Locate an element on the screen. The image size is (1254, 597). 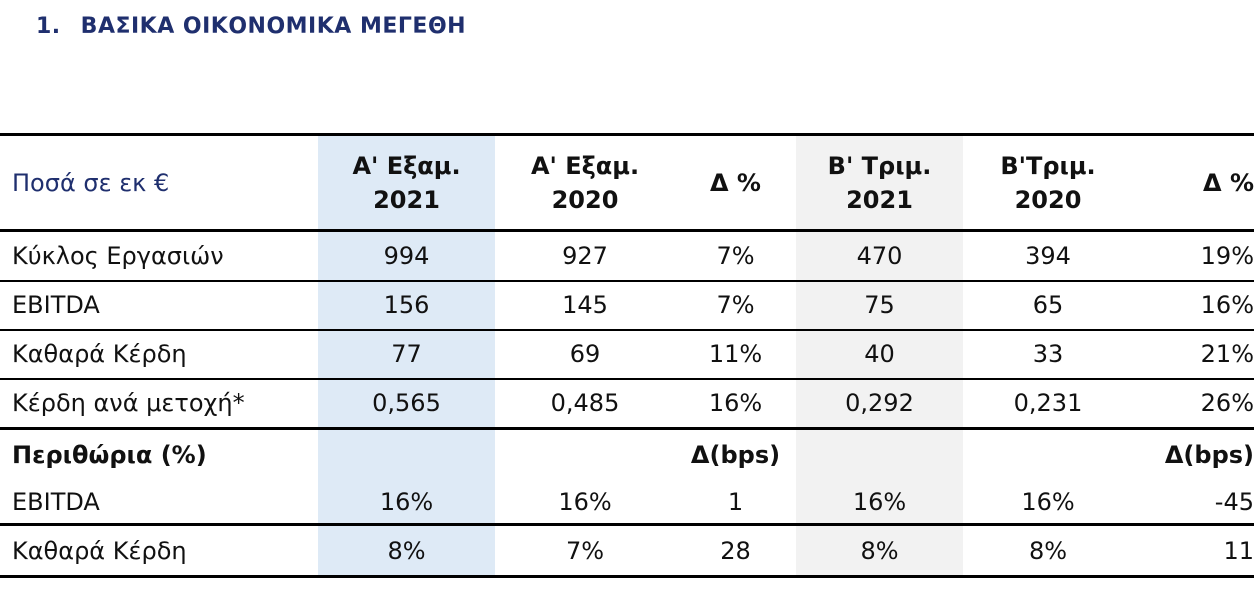
margins-delta-bps-q2: Δ(bps) is located at coordinates (1209, 455).